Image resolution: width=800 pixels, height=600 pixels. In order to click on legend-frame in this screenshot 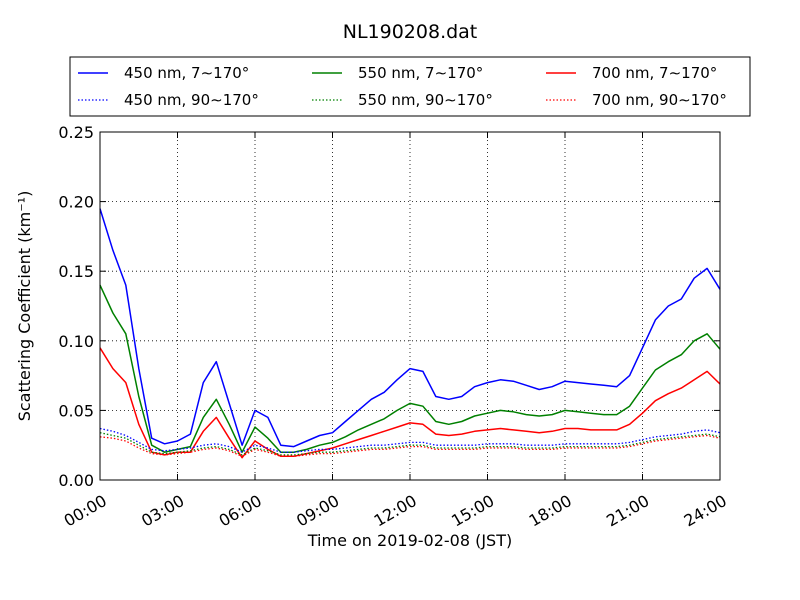, I will do `click(410, 86)`.